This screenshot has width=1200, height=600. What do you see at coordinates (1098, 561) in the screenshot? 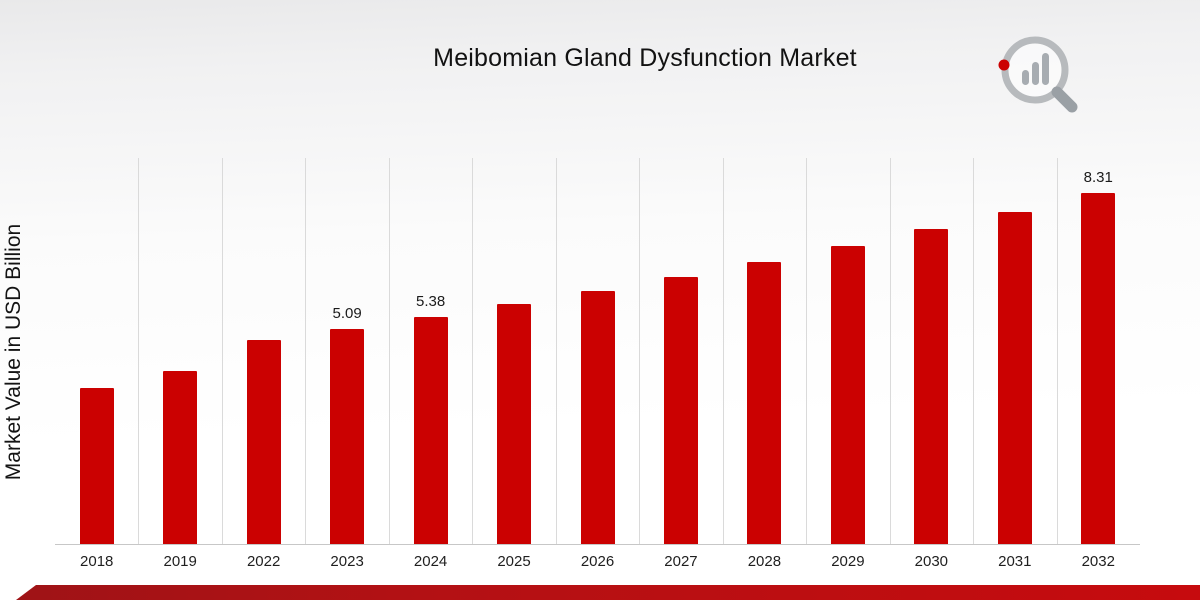
I see `x-tick-2032: 2032` at bounding box center [1098, 561].